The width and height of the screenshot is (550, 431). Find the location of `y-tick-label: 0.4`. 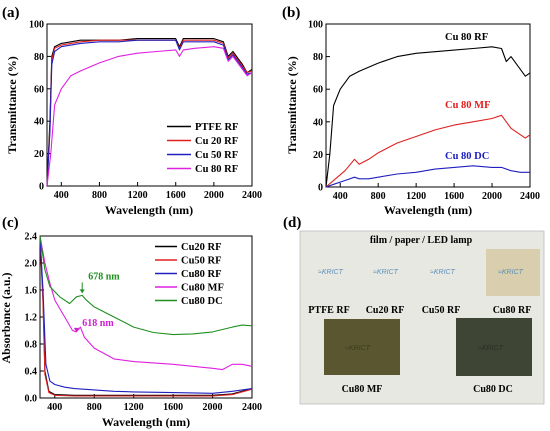

y-tick-label: 0.4 is located at coordinates (31, 372).